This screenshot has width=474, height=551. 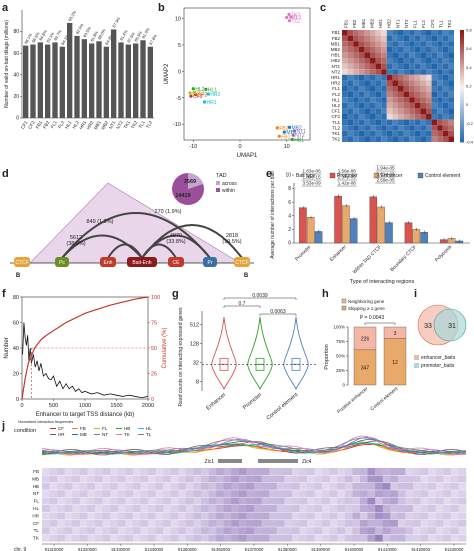 What do you see at coordinates (385, 168) in the screenshot?
I see `pvalue-label: 1.94e-05` at bounding box center [385, 168].